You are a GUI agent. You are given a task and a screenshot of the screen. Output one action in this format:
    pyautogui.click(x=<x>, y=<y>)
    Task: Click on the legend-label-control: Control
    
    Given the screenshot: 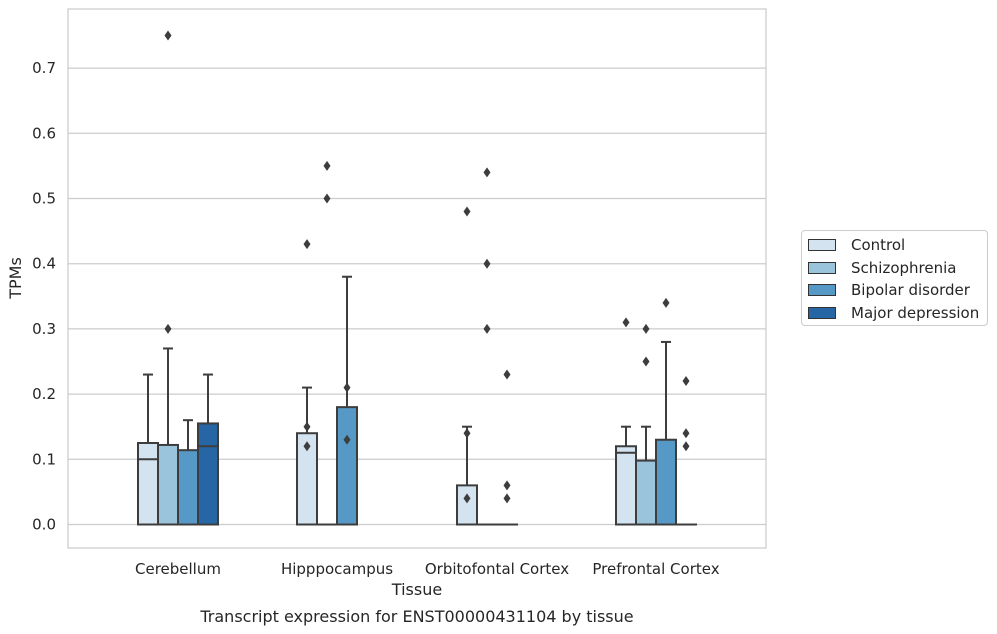 What is the action you would take?
    pyautogui.click(x=878, y=245)
    